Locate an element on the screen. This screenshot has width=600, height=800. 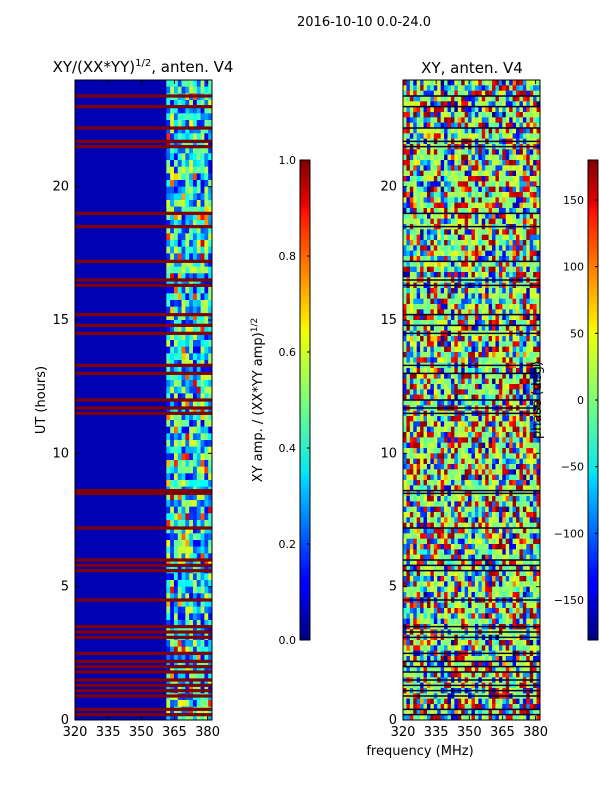
flagged-time-row is located at coordinates (143, 709).